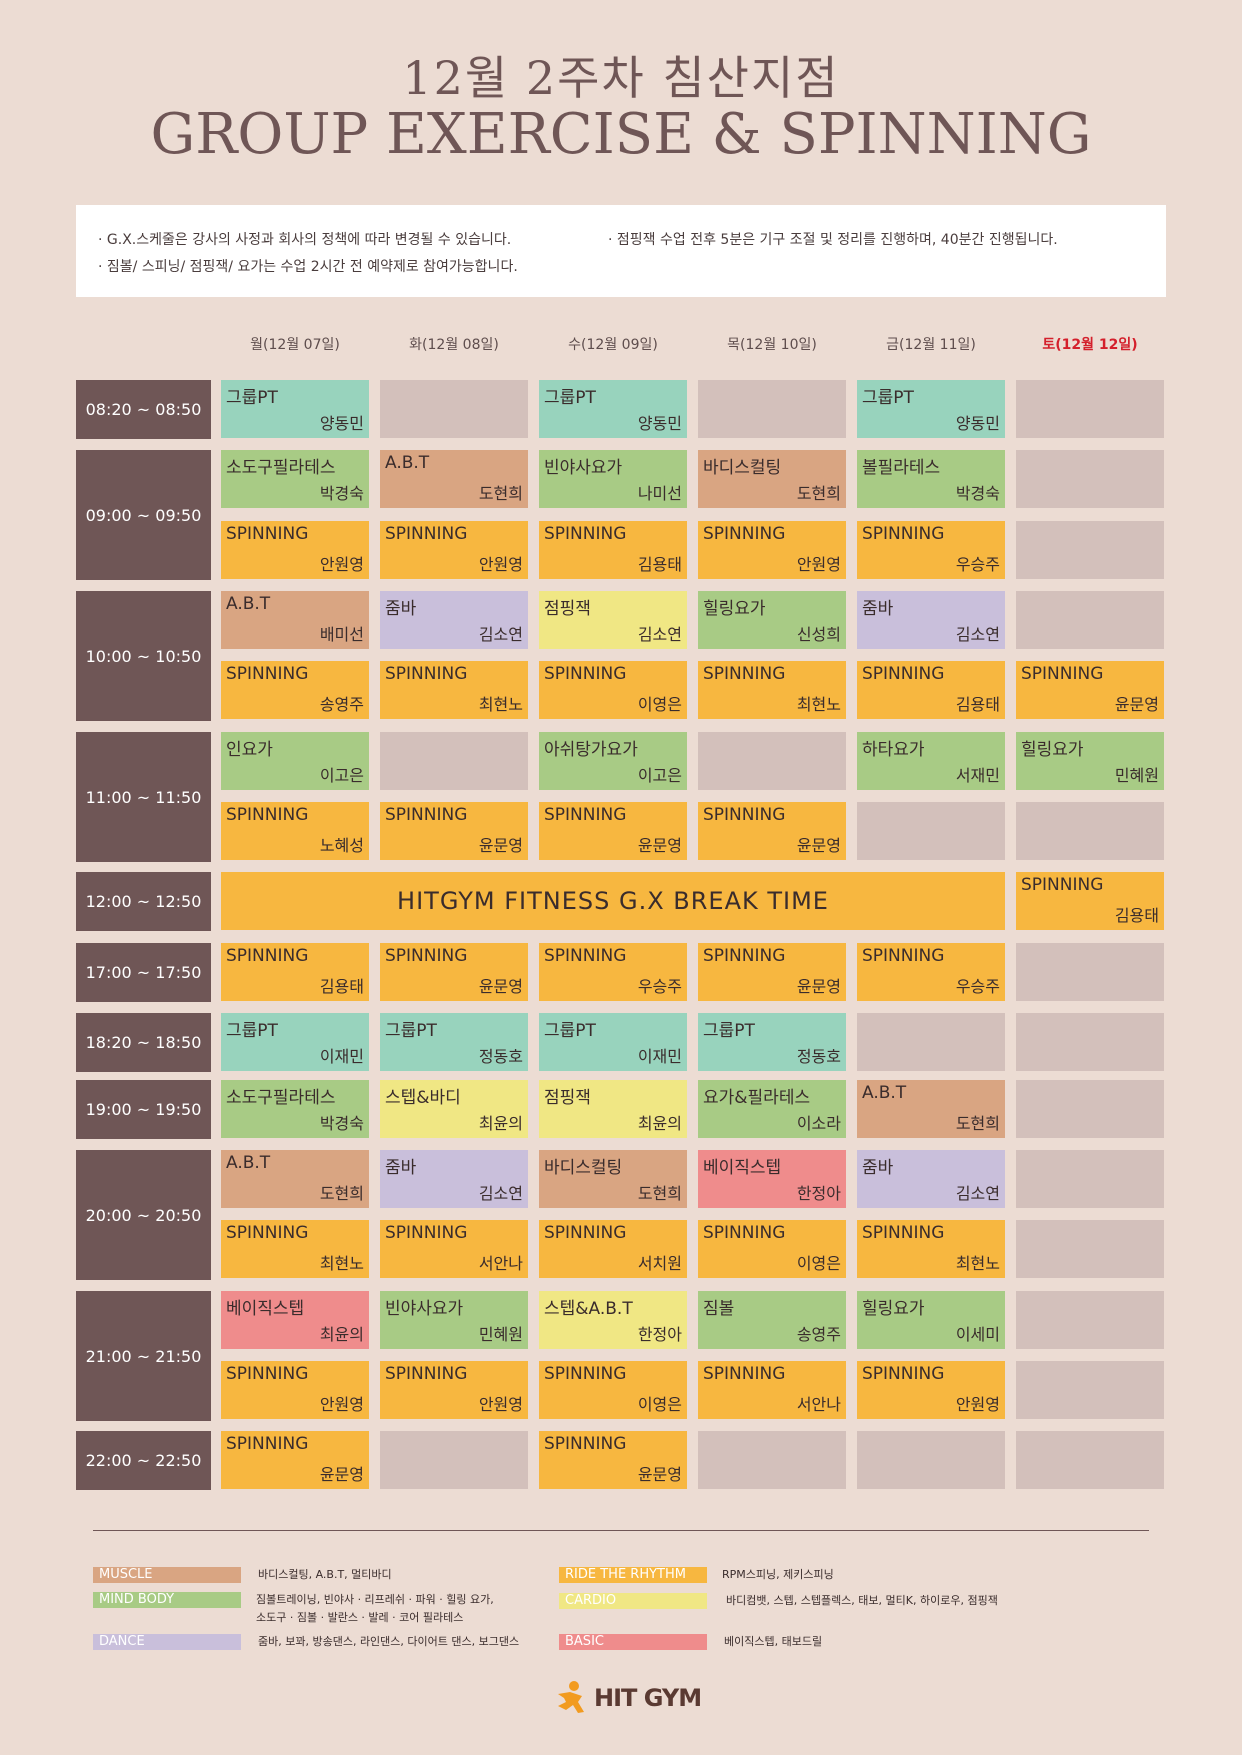  Describe the element at coordinates (772, 479) in the screenshot. I see `class-slot: 바디스컬팅 도현희` at that location.